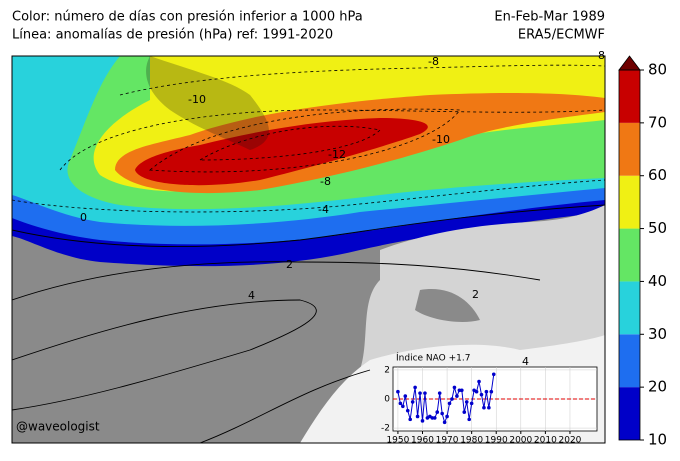 This screenshot has height=461, width=680. Describe the element at coordinates (657, 70) in the screenshot. I see `colorbar-tick-label: 80` at that location.